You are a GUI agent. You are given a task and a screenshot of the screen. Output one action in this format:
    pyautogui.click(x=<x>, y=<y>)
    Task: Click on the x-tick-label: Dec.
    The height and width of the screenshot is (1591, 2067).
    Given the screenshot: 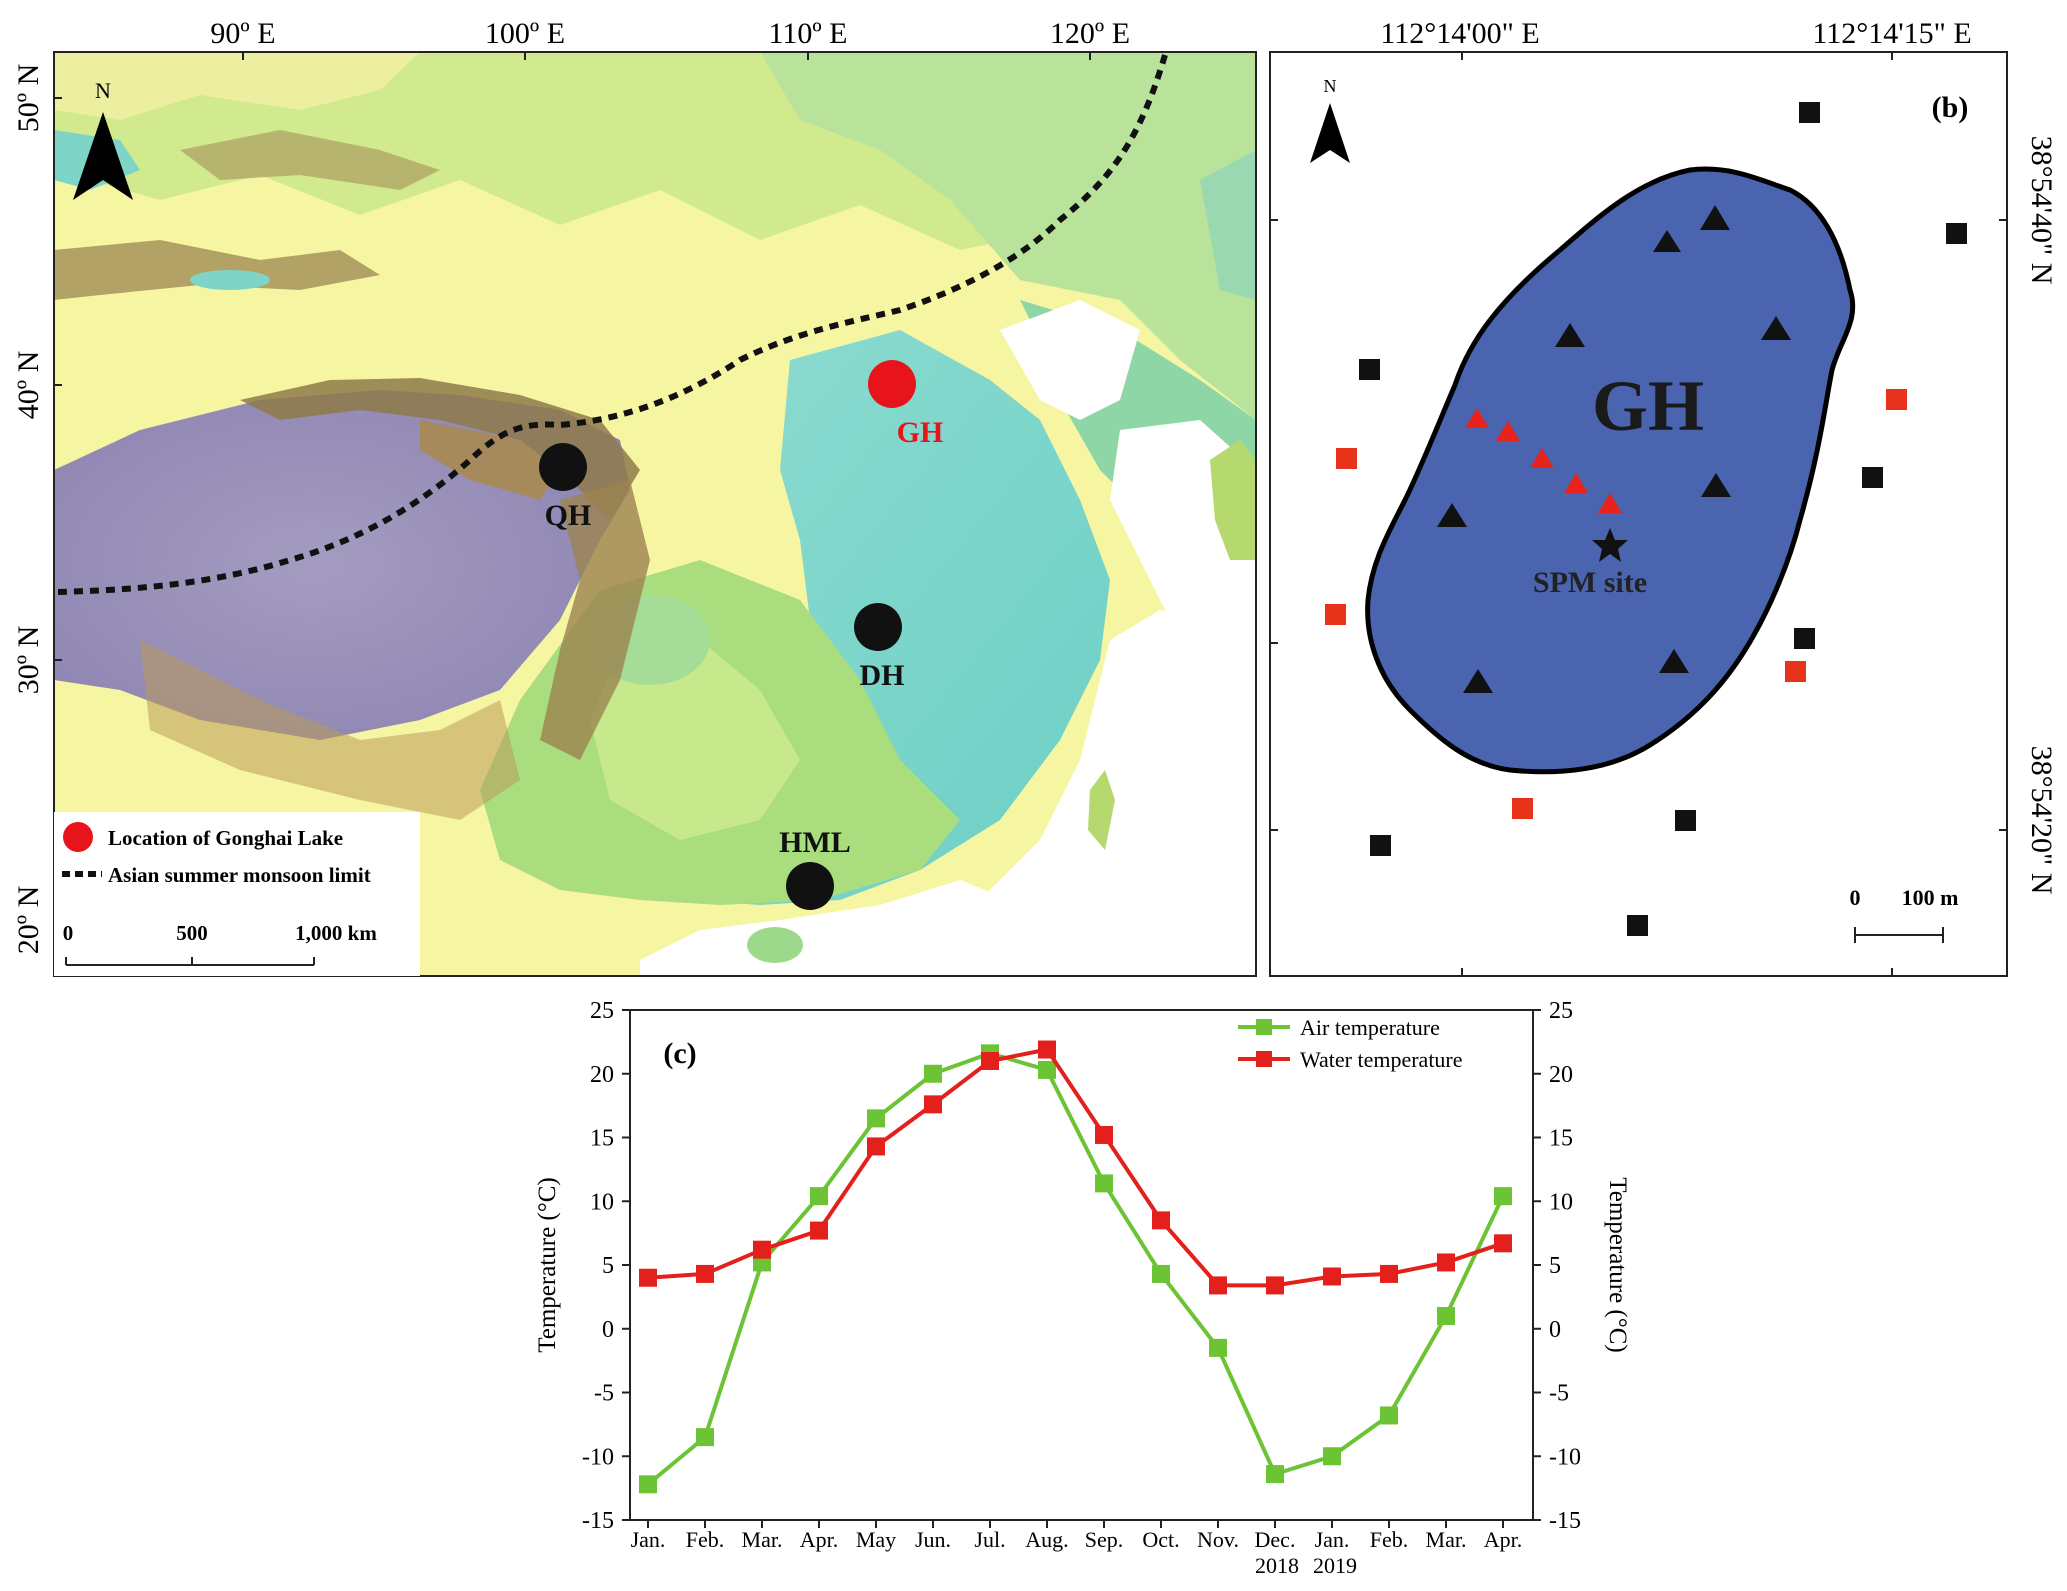 What is the action you would take?
    pyautogui.click(x=1275, y=1539)
    